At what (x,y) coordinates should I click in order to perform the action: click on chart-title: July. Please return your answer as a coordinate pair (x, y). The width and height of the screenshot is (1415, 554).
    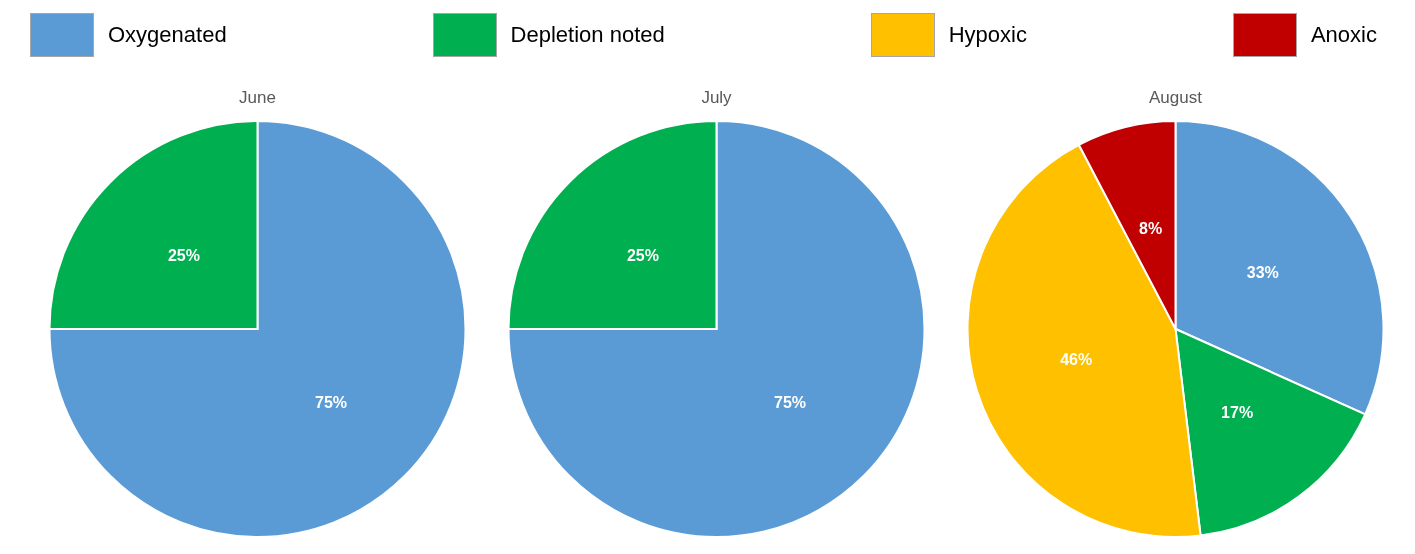
    Looking at the image, I should click on (716, 98).